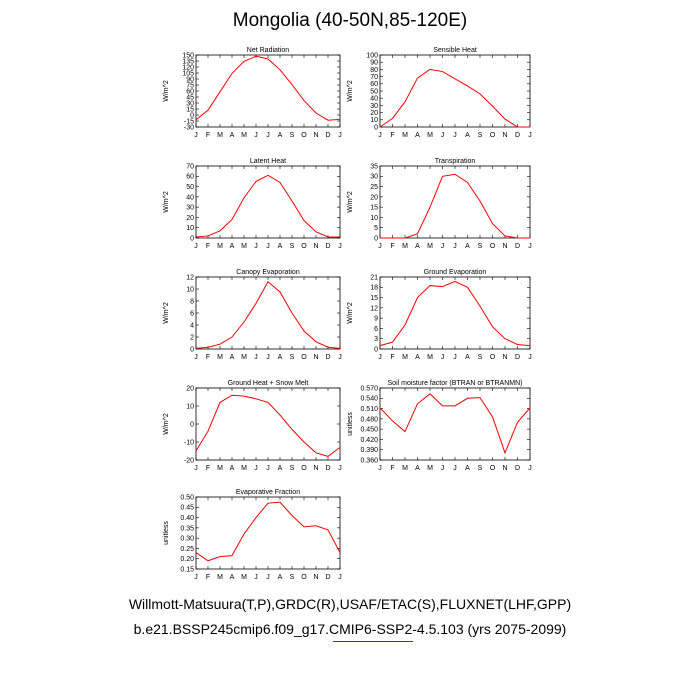 This screenshot has width=700, height=700. Describe the element at coordinates (188, 67) in the screenshot. I see `y-tick-label: 120` at that location.